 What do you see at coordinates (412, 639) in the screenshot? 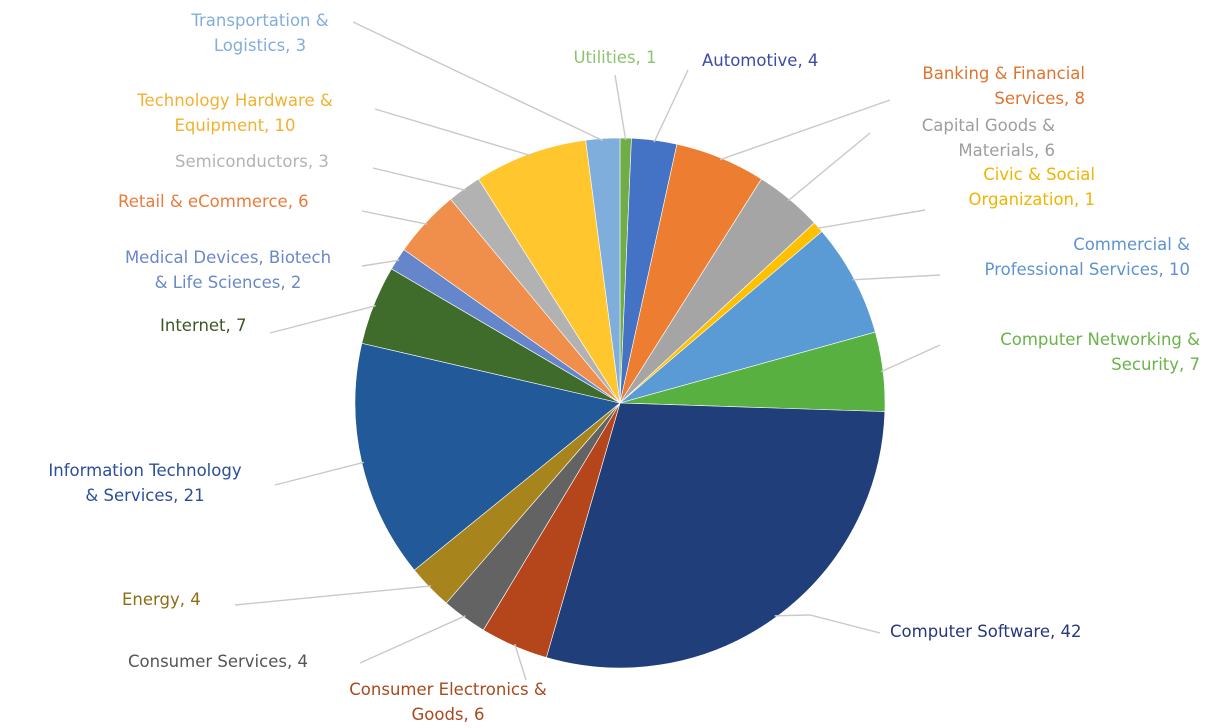
I see `leader-line-consumer-services` at bounding box center [412, 639].